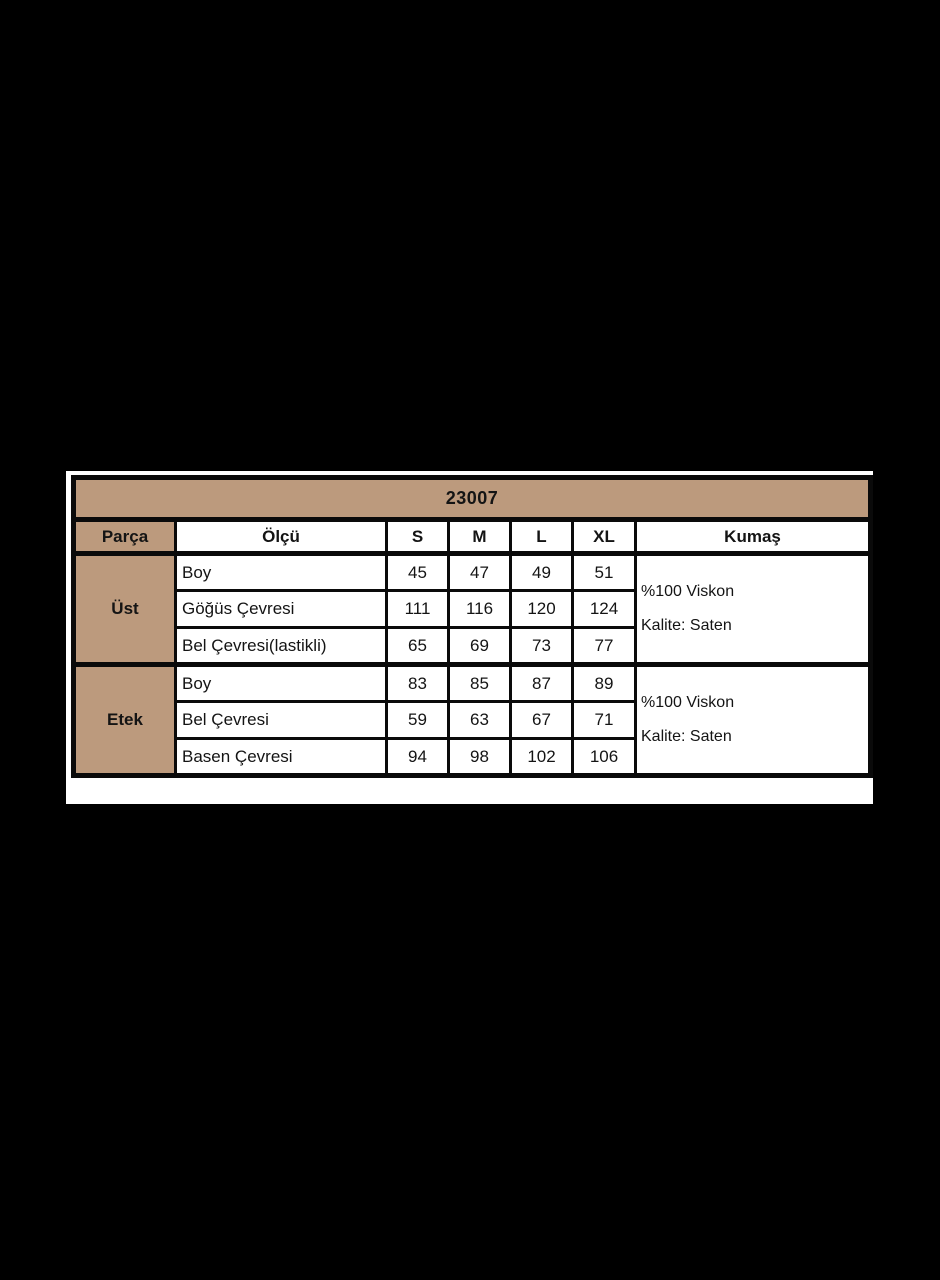  What do you see at coordinates (604, 720) in the screenshot?
I see `size-value: 71` at bounding box center [604, 720].